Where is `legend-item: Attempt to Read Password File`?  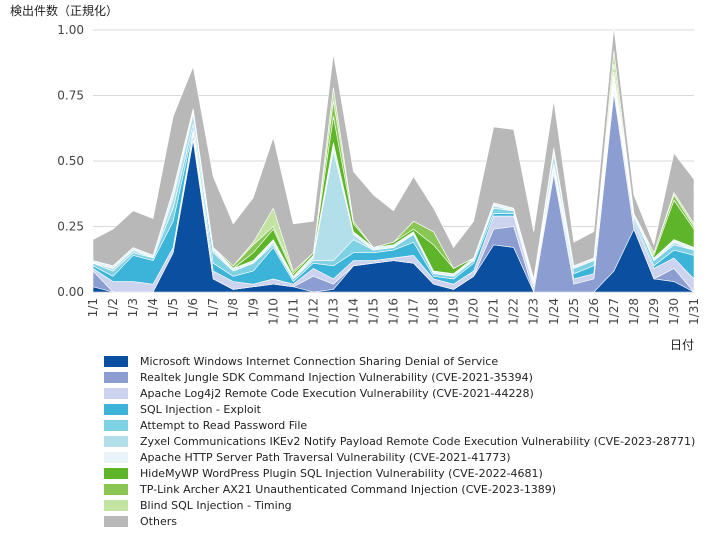 legend-item: Attempt to Read Password File is located at coordinates (409, 425).